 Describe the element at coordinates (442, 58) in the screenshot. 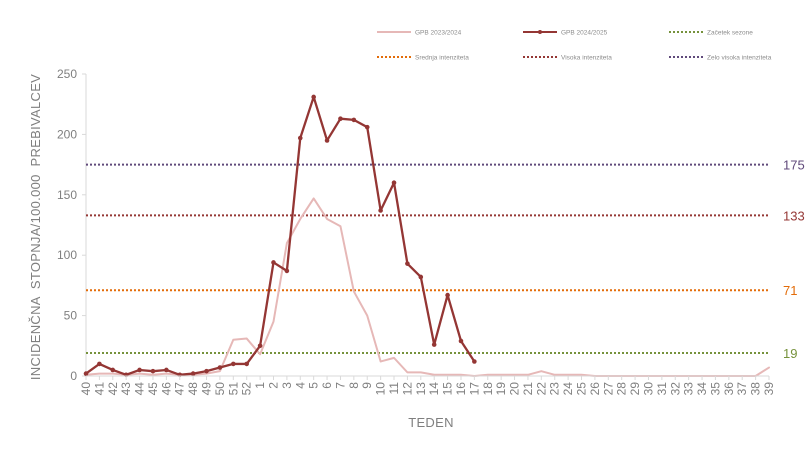

I see `legend-label: Srednja intenziteta` at that location.